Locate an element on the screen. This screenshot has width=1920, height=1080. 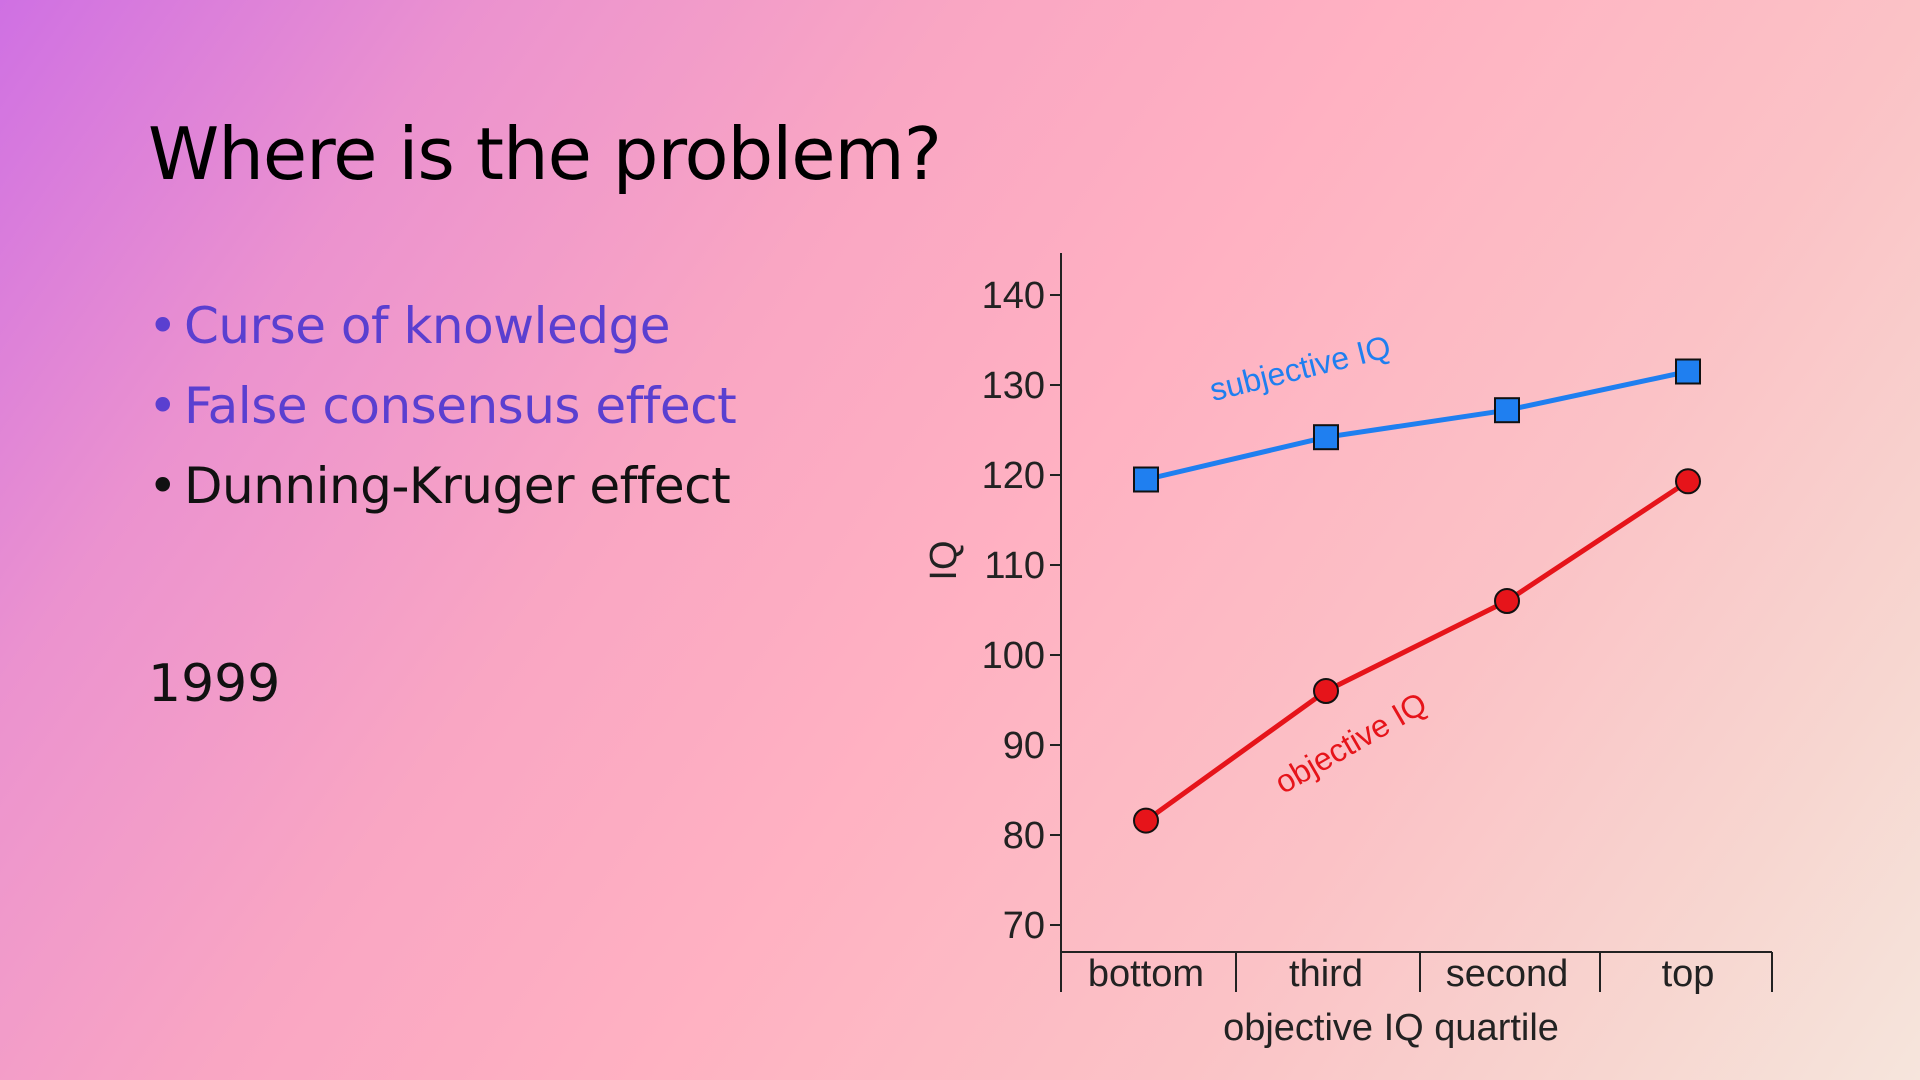
y-tick-label-90: 90 is located at coordinates (1024, 746).